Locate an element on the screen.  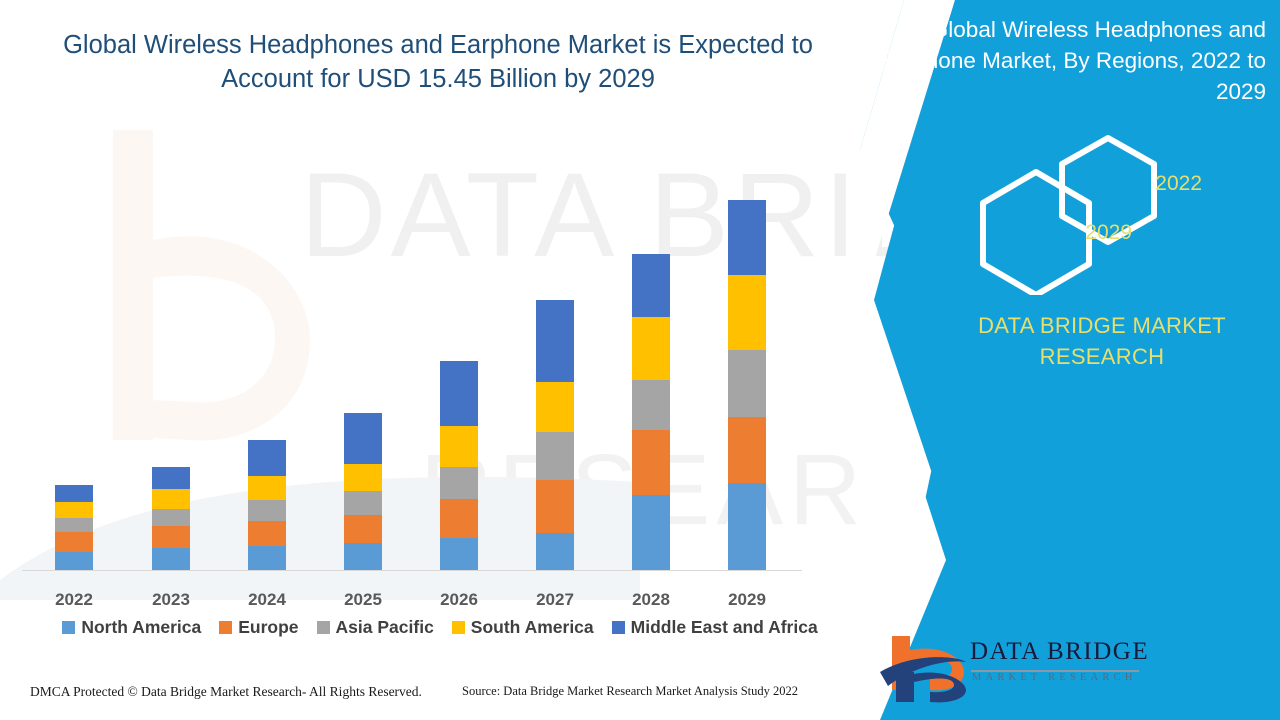
bar-2029 is located at coordinates (747, 385).